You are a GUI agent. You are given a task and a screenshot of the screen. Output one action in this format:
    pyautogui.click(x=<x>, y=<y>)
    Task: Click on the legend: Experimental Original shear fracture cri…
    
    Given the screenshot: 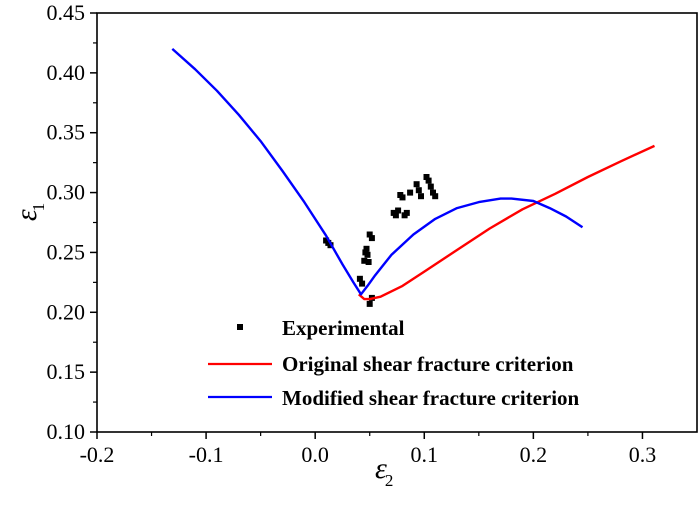 What is the action you would take?
    pyautogui.click(x=394, y=363)
    